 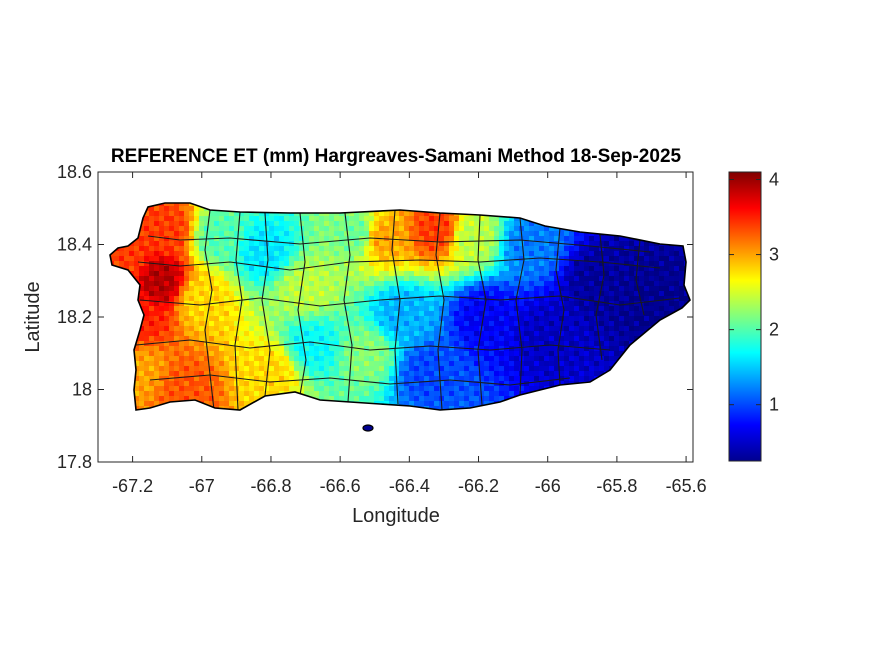 I want to click on colorbar-tick-label: 3, so click(x=774, y=255).